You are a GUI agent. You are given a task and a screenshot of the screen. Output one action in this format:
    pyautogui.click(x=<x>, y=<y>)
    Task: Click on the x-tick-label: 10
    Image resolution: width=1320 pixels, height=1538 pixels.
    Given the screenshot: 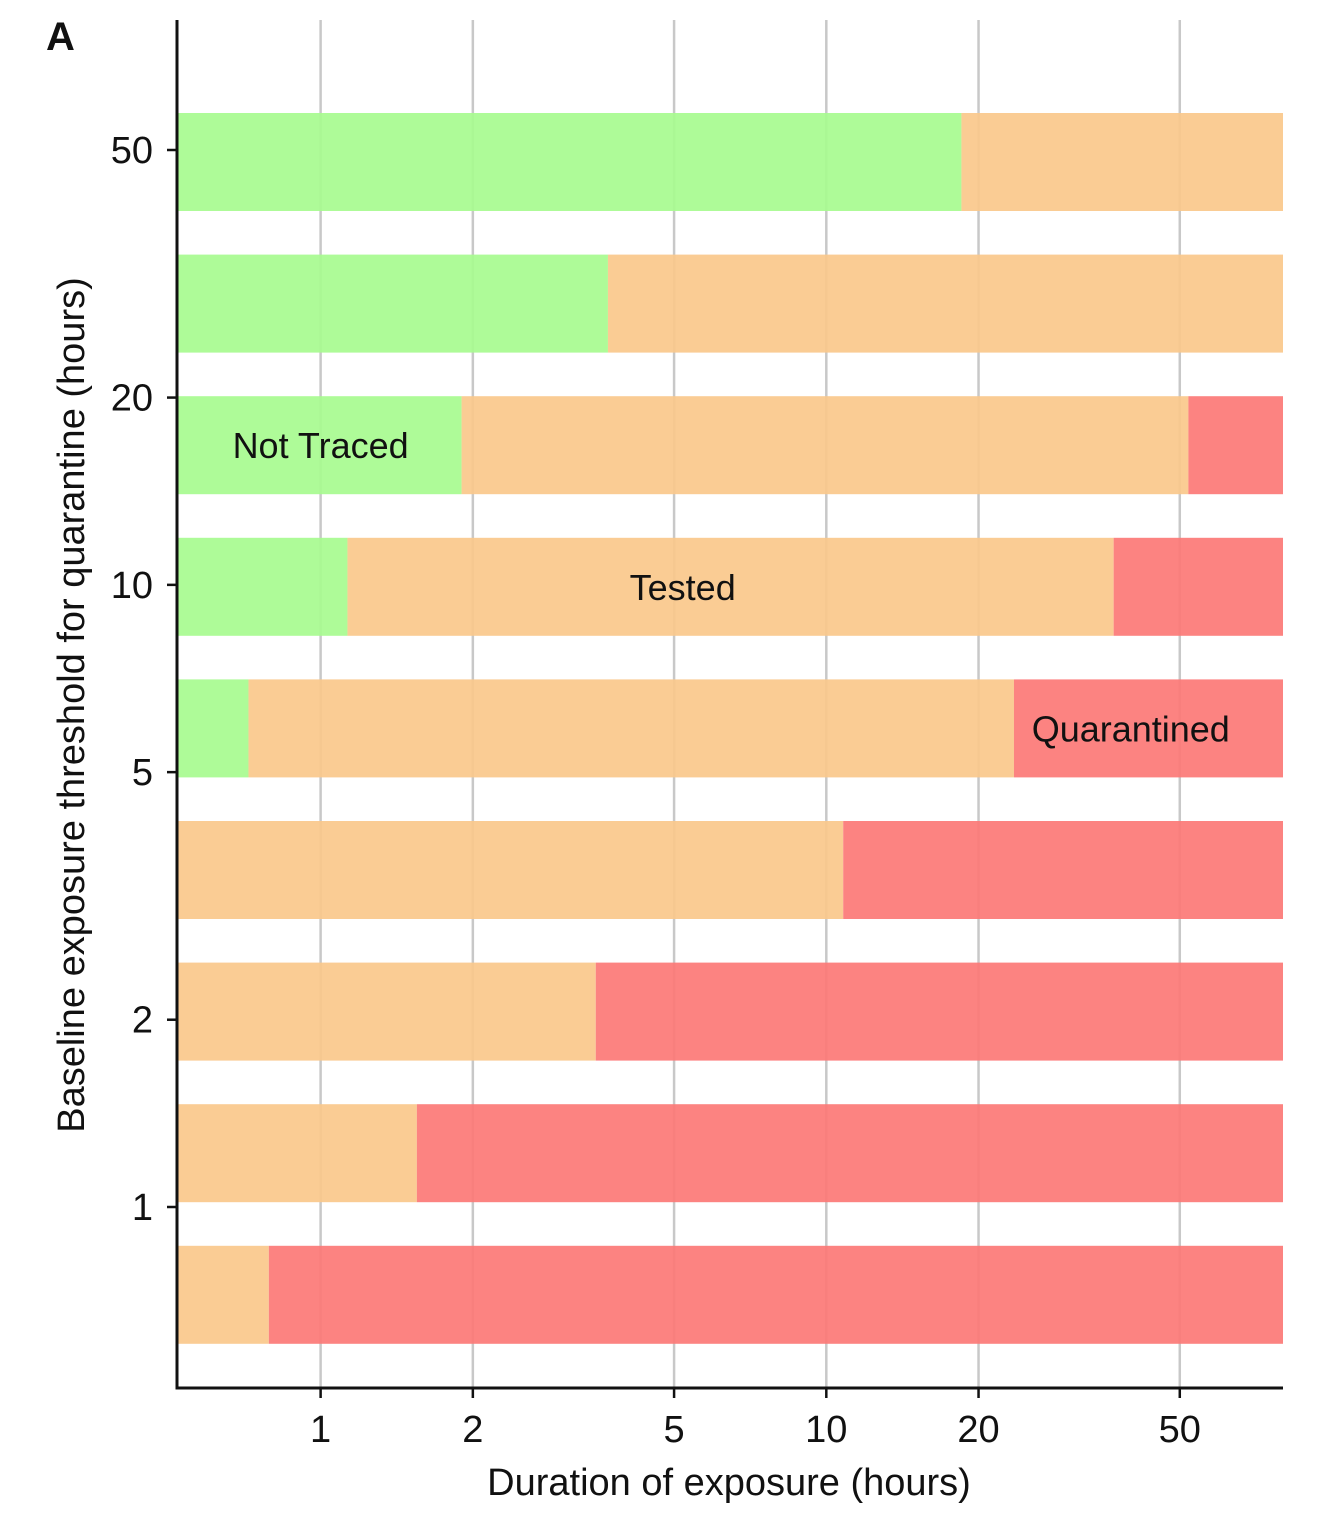 What is the action you would take?
    pyautogui.click(x=826, y=1430)
    